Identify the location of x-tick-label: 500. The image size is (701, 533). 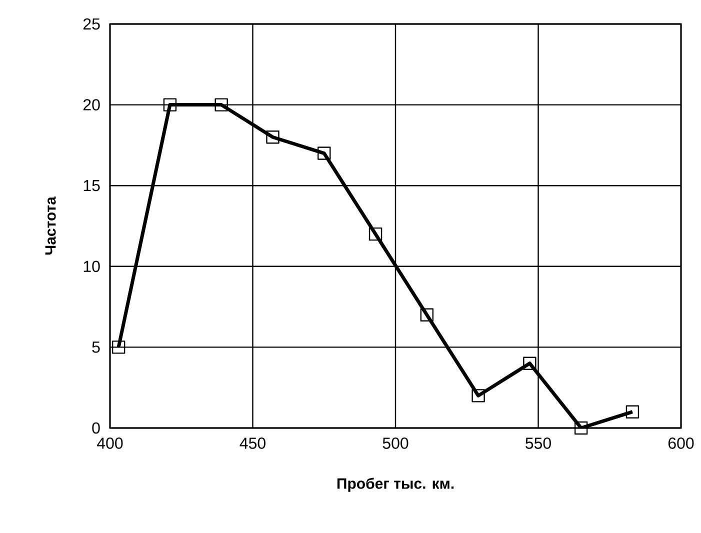
(395, 443).